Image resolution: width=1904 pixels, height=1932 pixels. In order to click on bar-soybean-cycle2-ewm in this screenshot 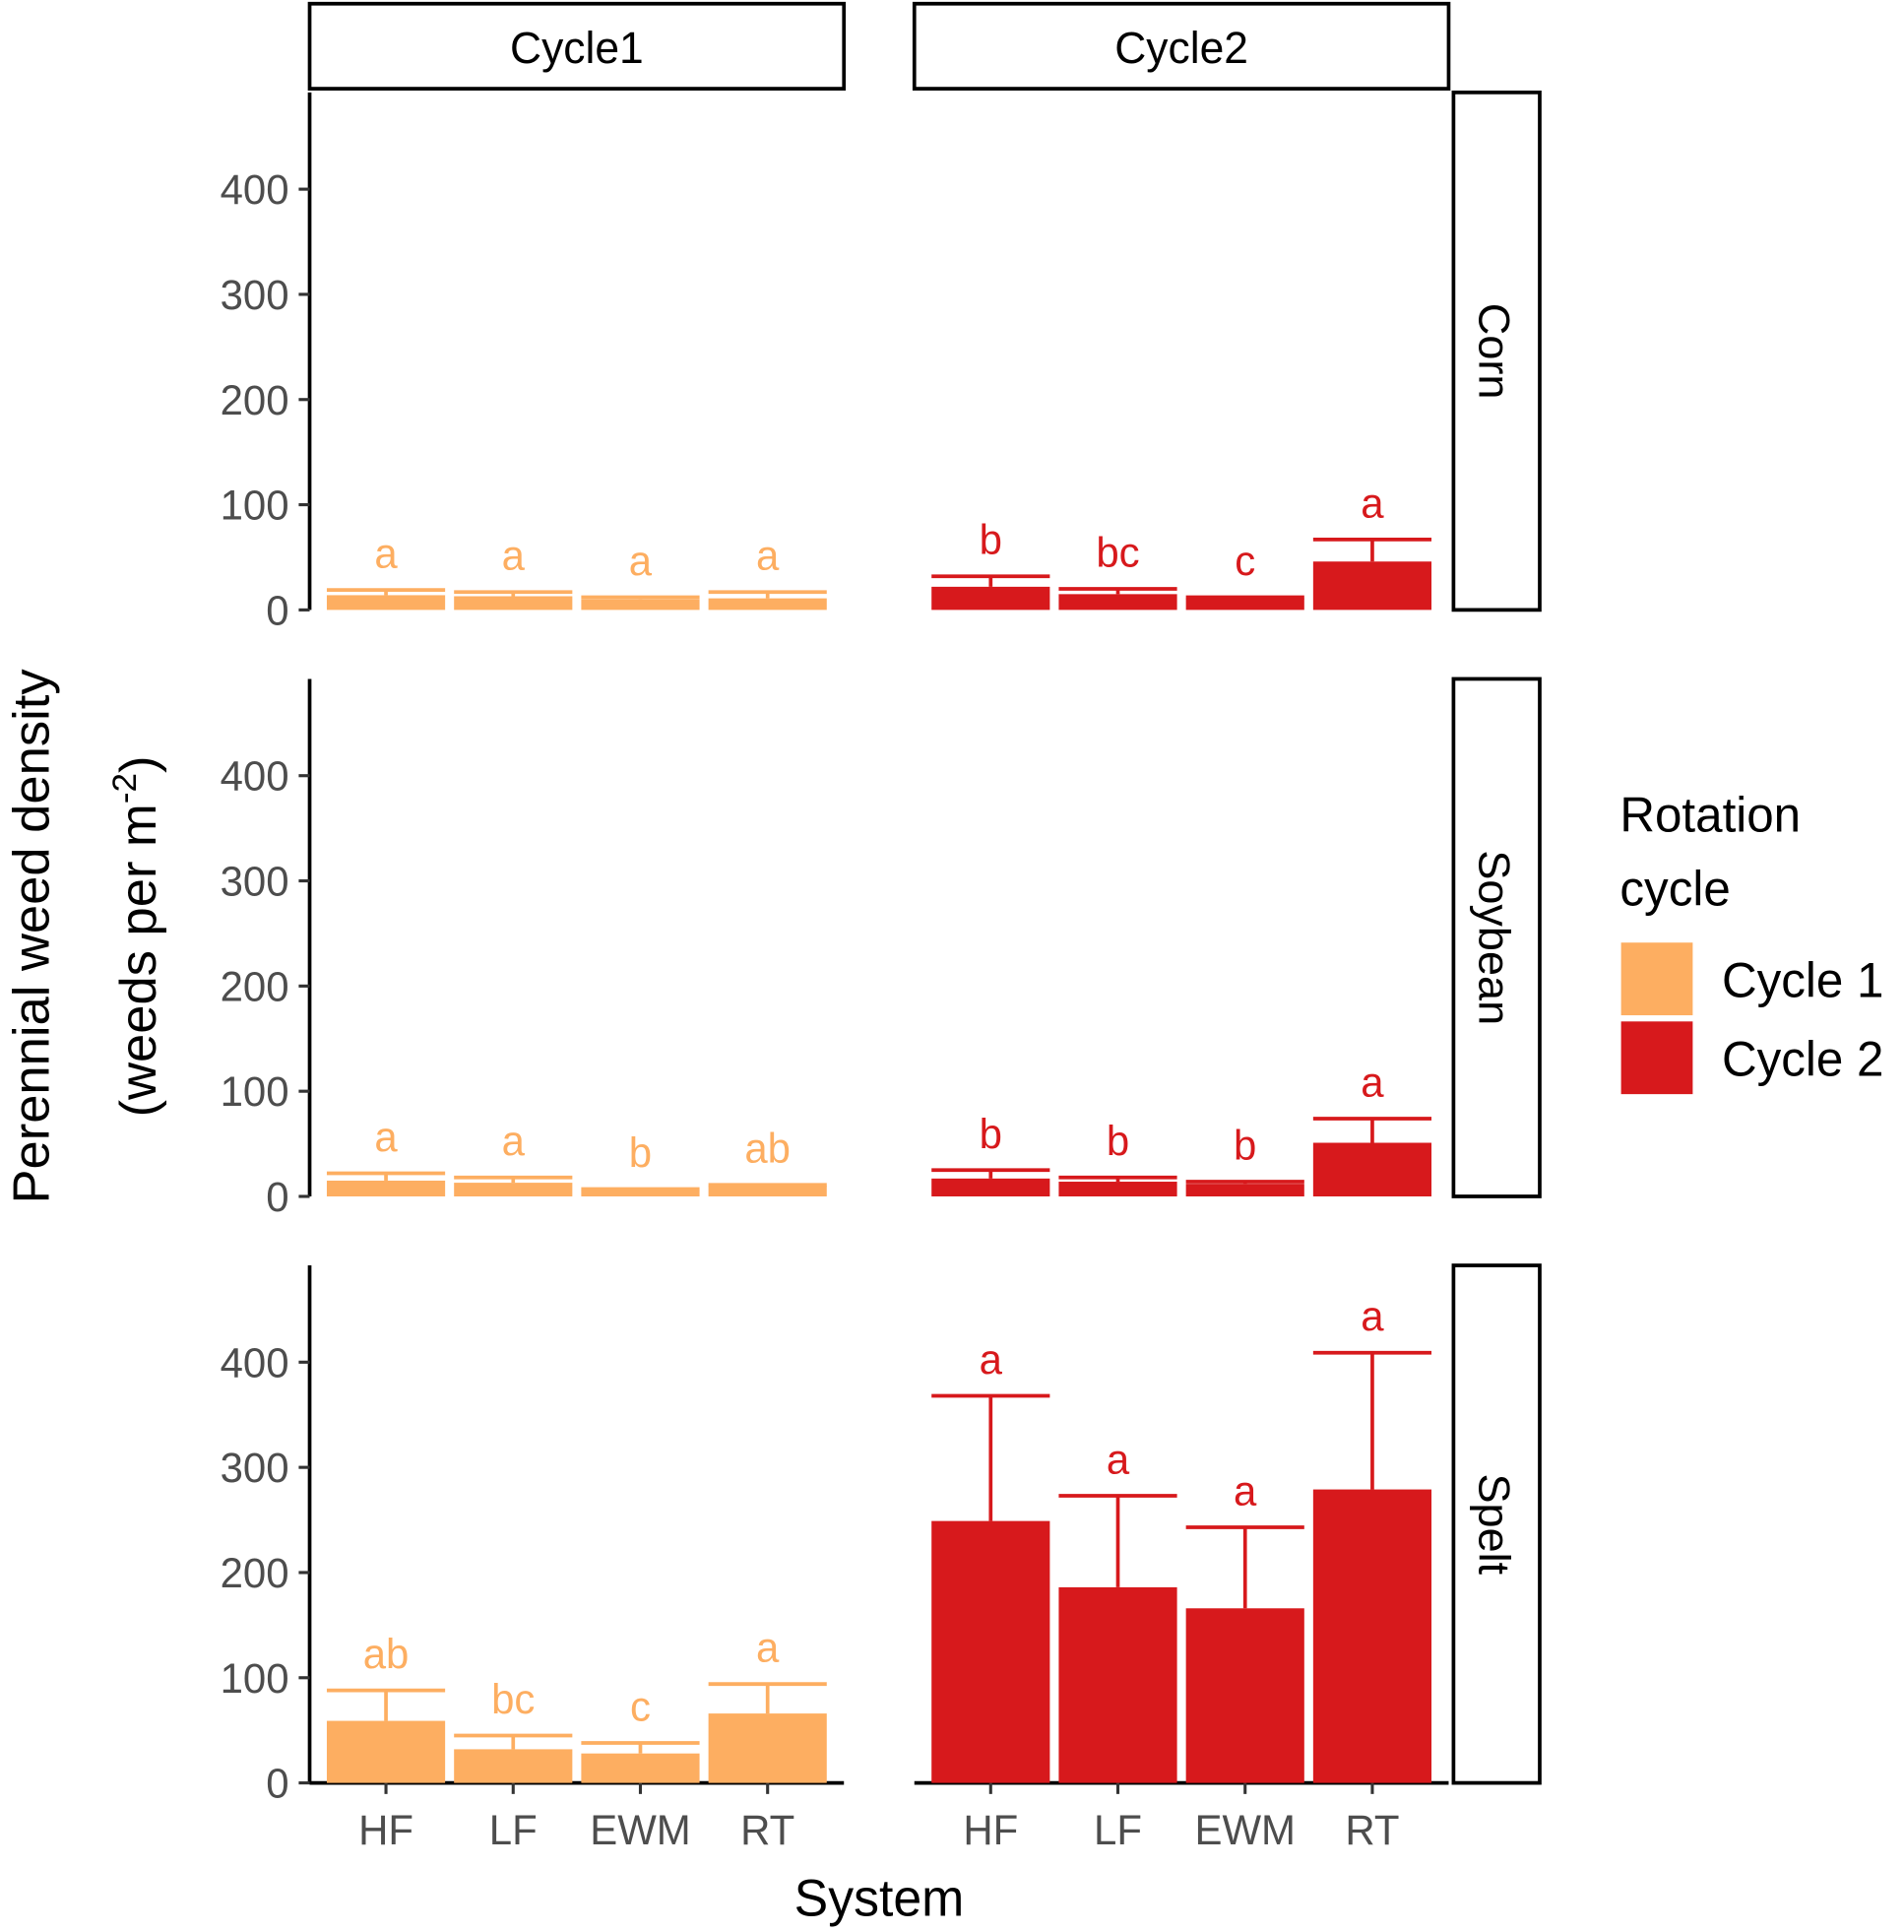, I will do `click(1244, 1190)`.